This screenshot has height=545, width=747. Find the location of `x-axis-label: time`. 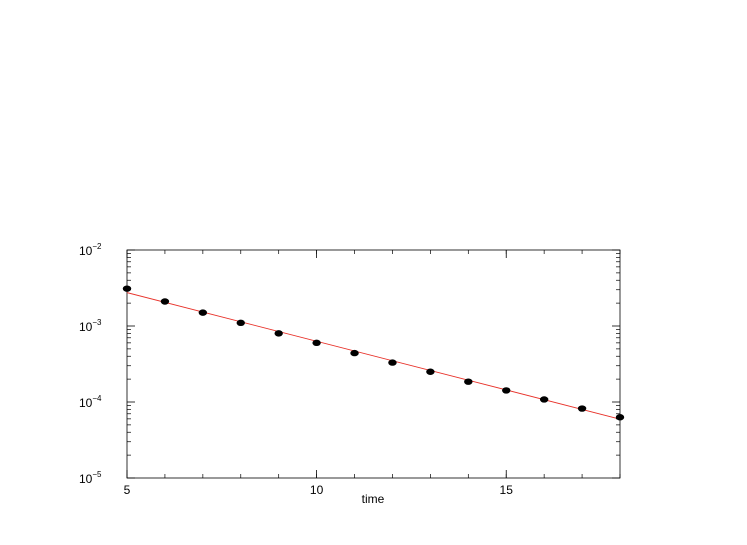

x-axis-label: time is located at coordinates (373, 499).